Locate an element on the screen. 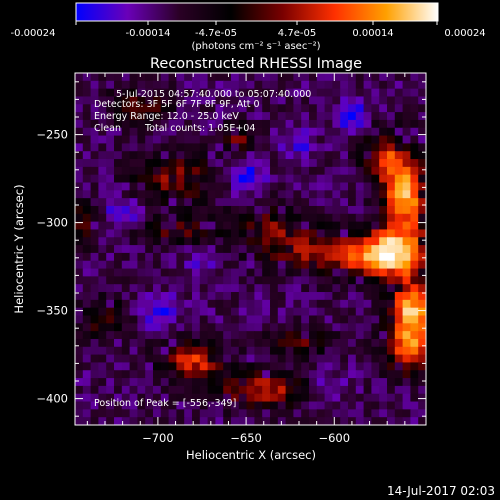 The height and width of the screenshot is (500, 500). colorbar-gradient is located at coordinates (257, 12).